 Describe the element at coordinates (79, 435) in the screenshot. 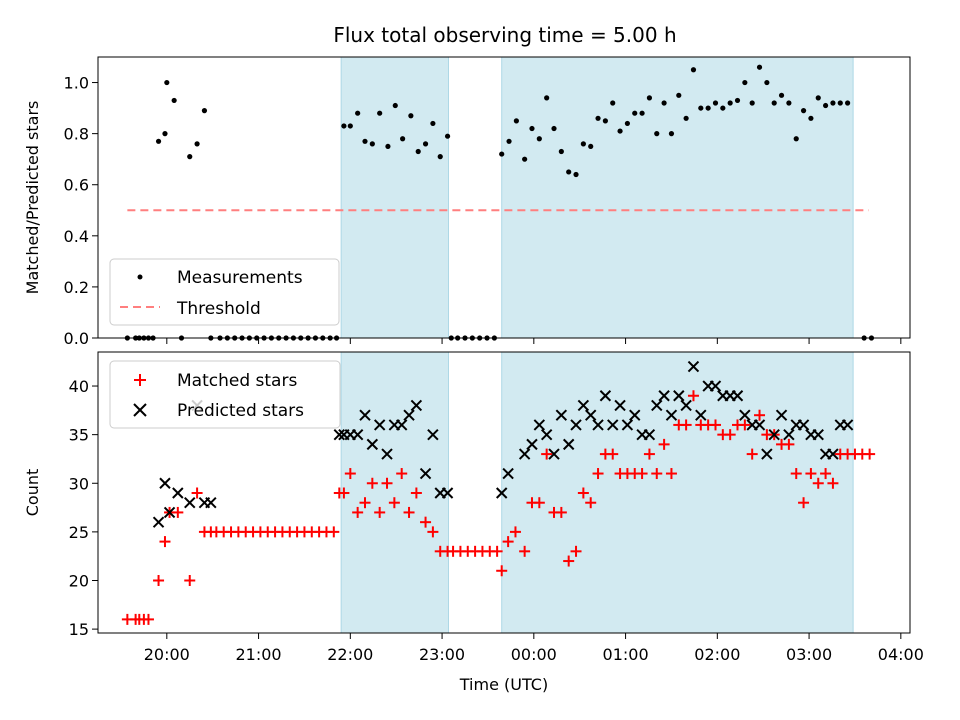

I see `y-tick-label: 35` at that location.